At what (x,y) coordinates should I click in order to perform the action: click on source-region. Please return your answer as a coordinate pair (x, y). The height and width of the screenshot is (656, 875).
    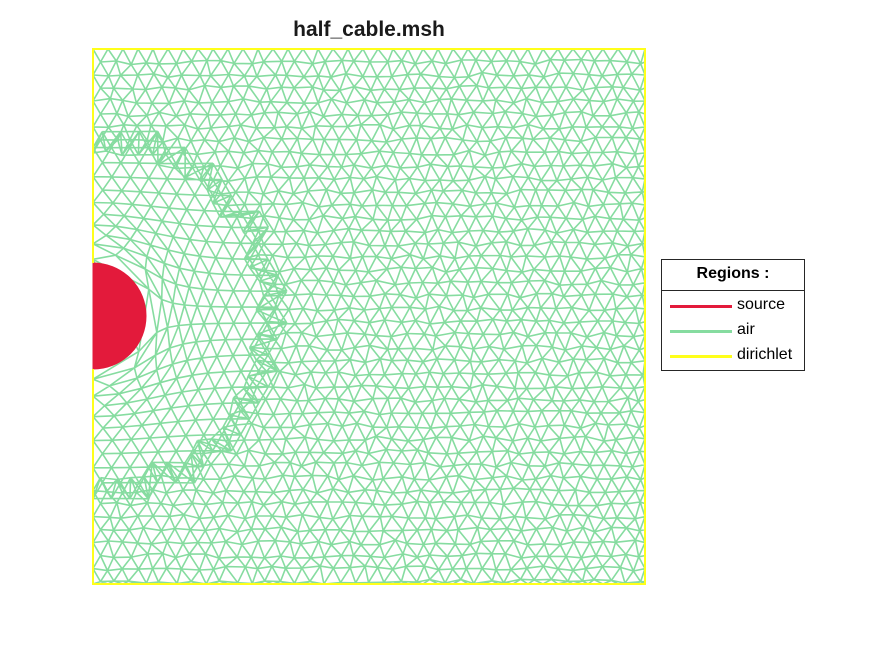
    Looking at the image, I should click on (119, 316).